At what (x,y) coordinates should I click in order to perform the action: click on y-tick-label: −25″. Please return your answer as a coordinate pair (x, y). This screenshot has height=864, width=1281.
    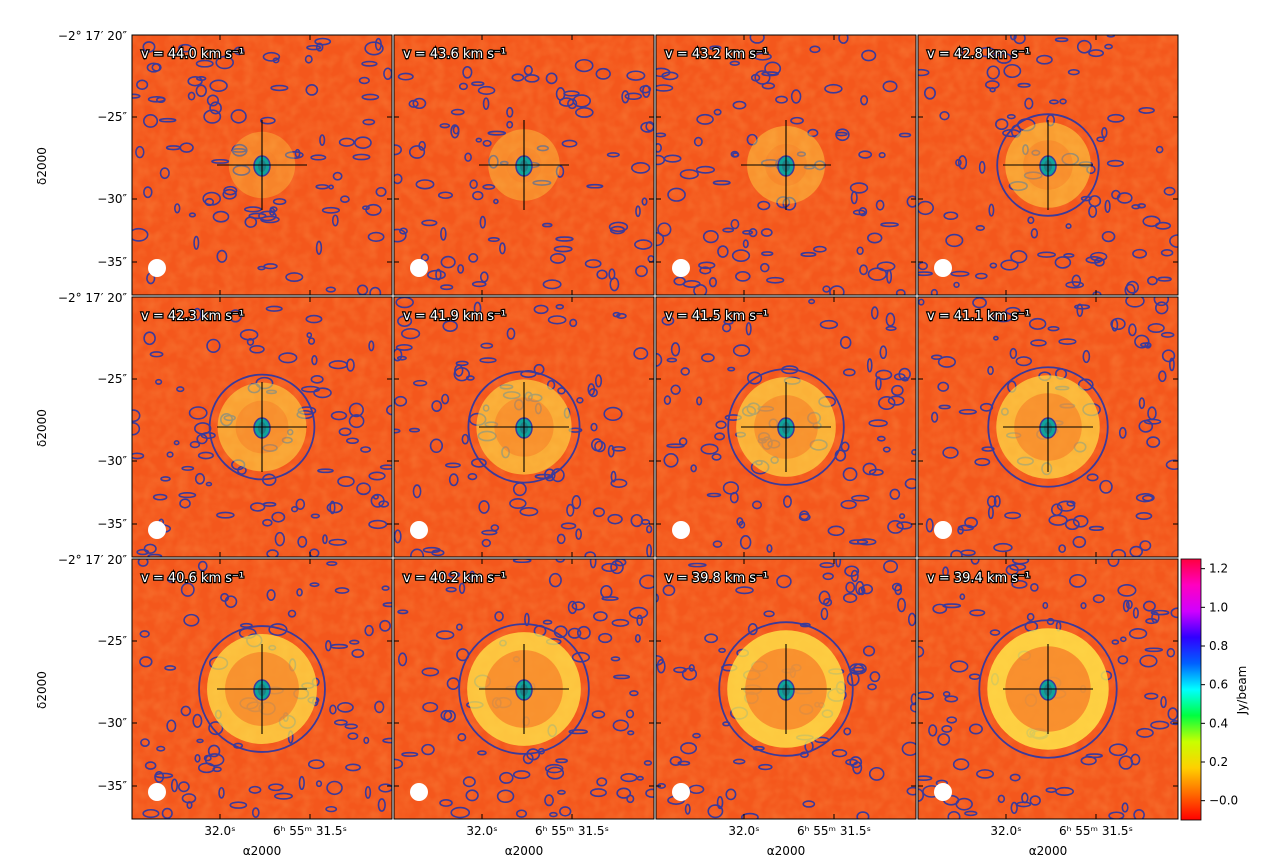
    Looking at the image, I should click on (112, 379).